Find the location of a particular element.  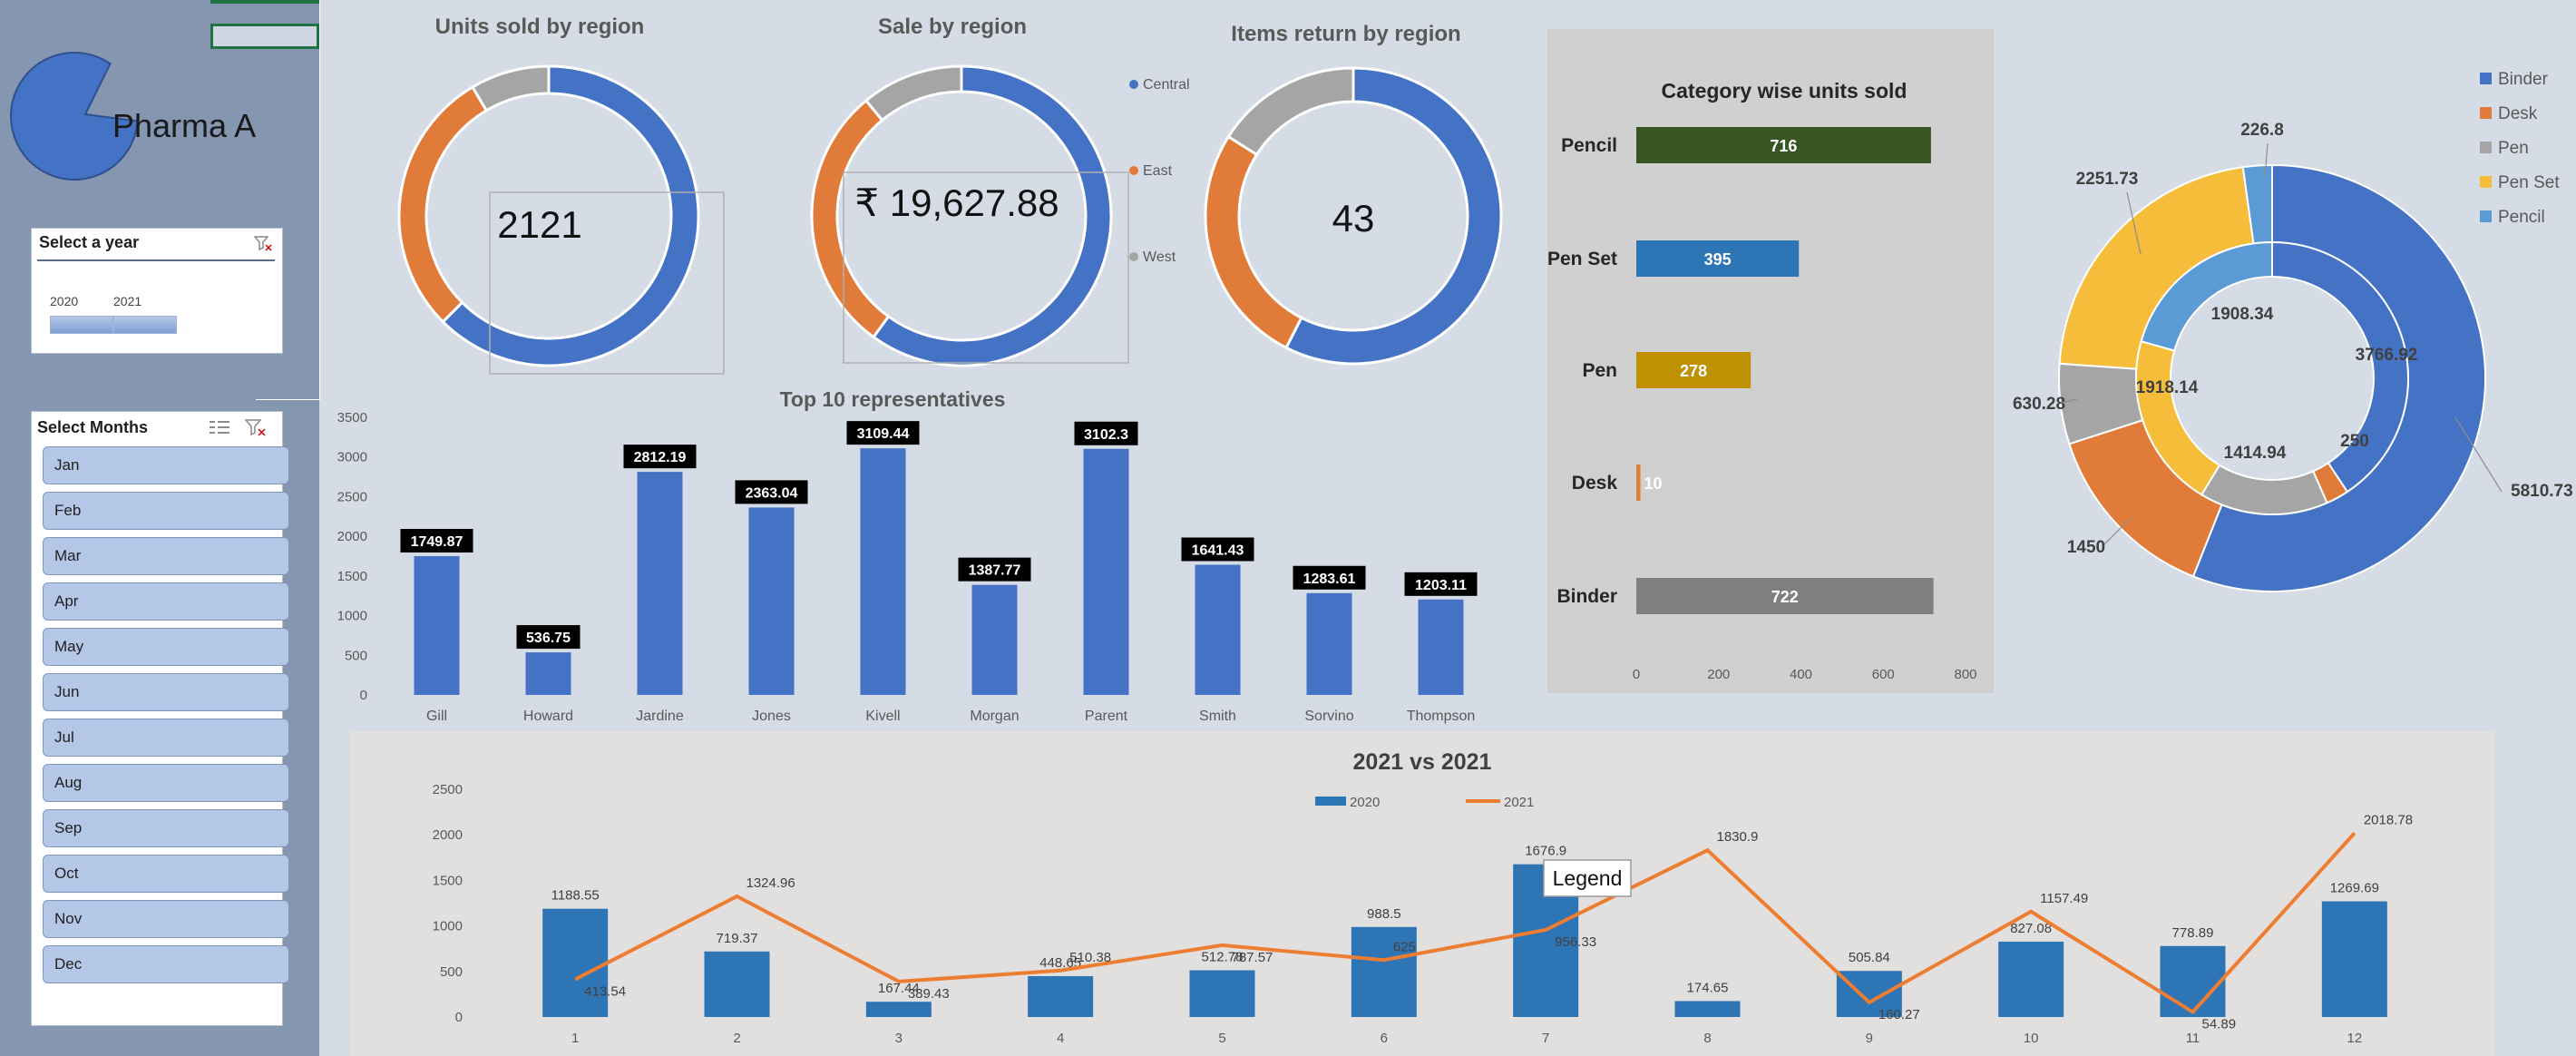

combo-bar-label: 505.84 is located at coordinates (1869, 958).